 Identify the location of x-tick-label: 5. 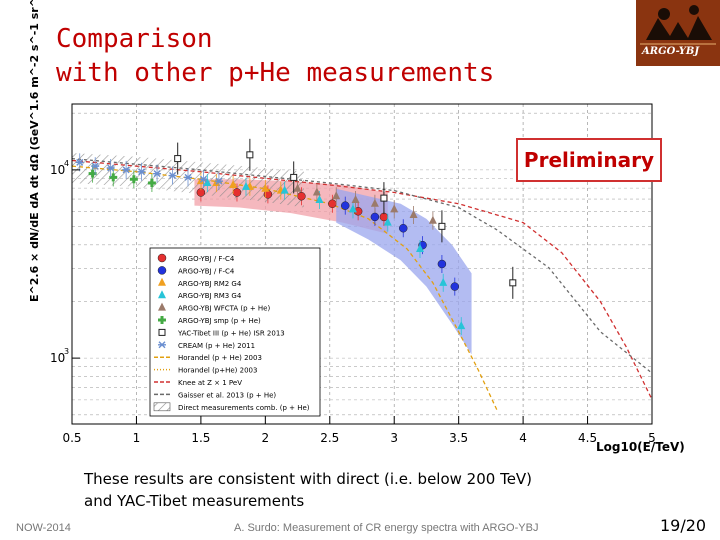
(652, 438).